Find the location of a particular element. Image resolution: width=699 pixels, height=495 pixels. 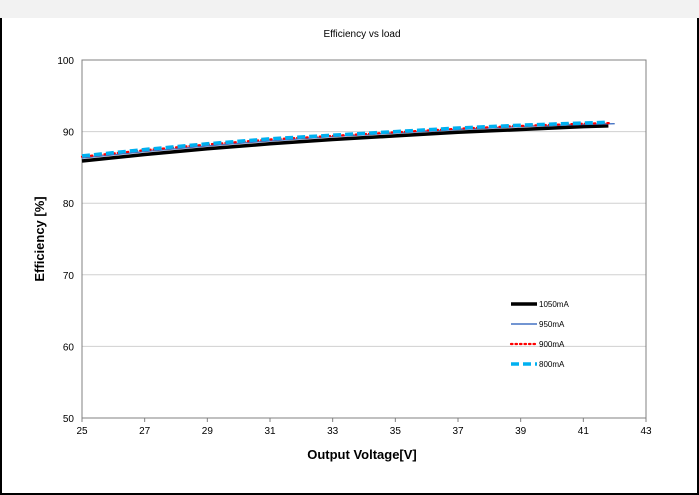

x-tick-label: 33 is located at coordinates (333, 431).